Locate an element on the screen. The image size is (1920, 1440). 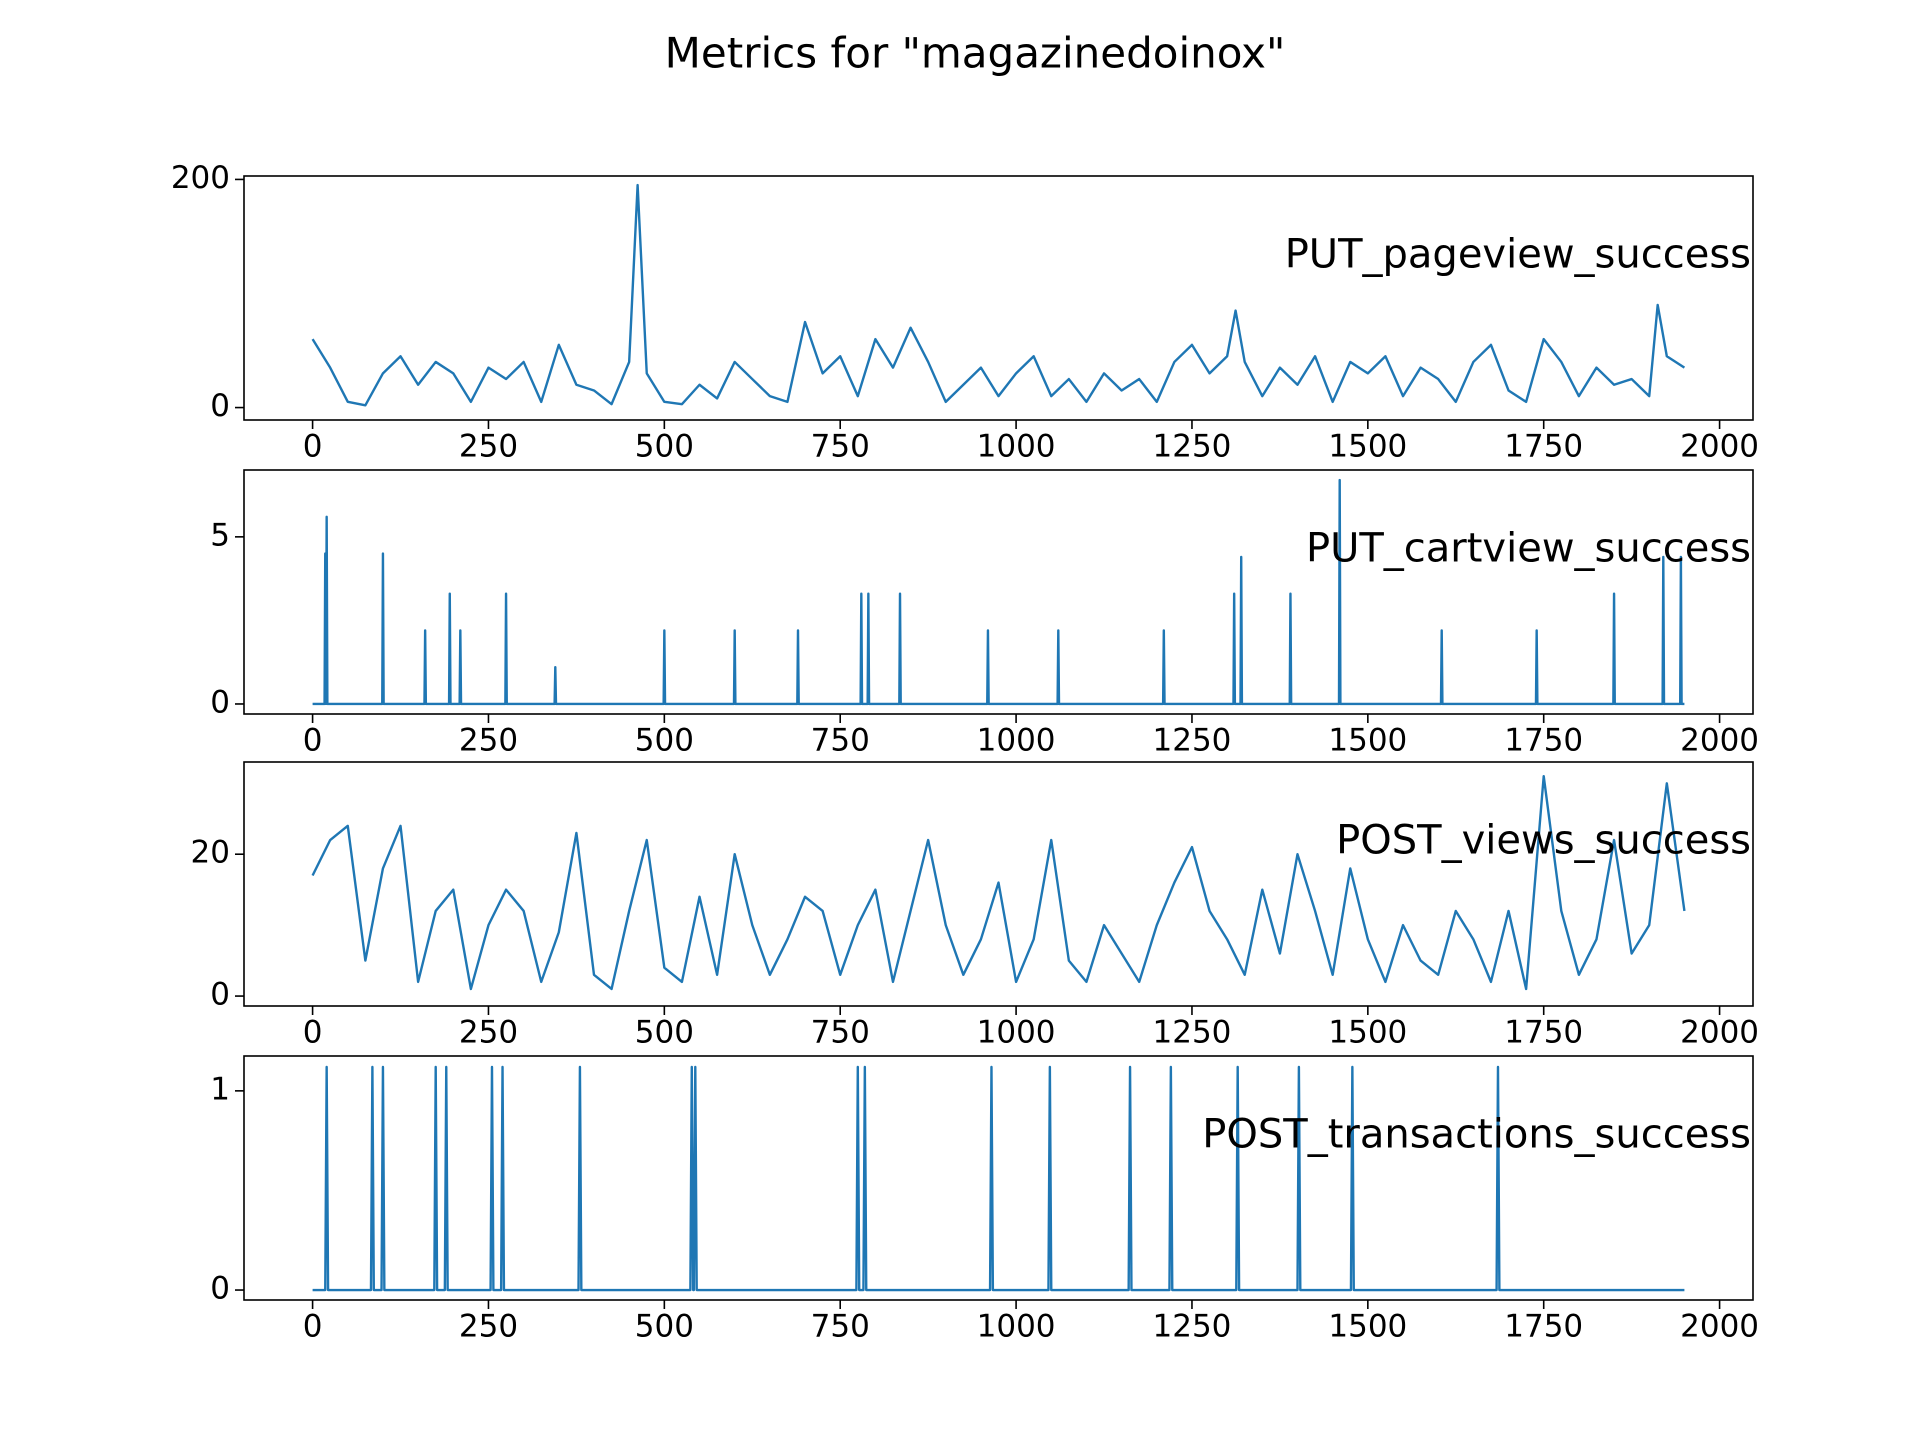
y-tick-label: 200 is located at coordinates (200, 178).